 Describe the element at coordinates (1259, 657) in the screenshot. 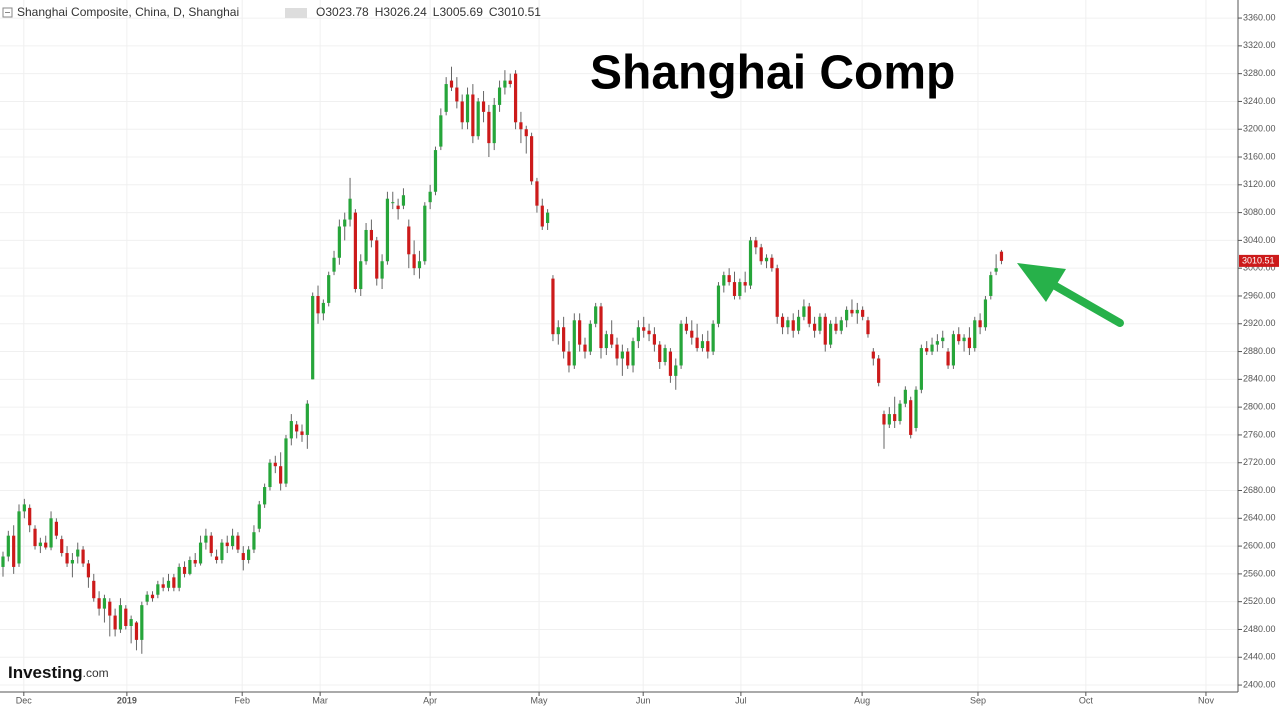

I see `y-tick-label: 2440.00` at that location.